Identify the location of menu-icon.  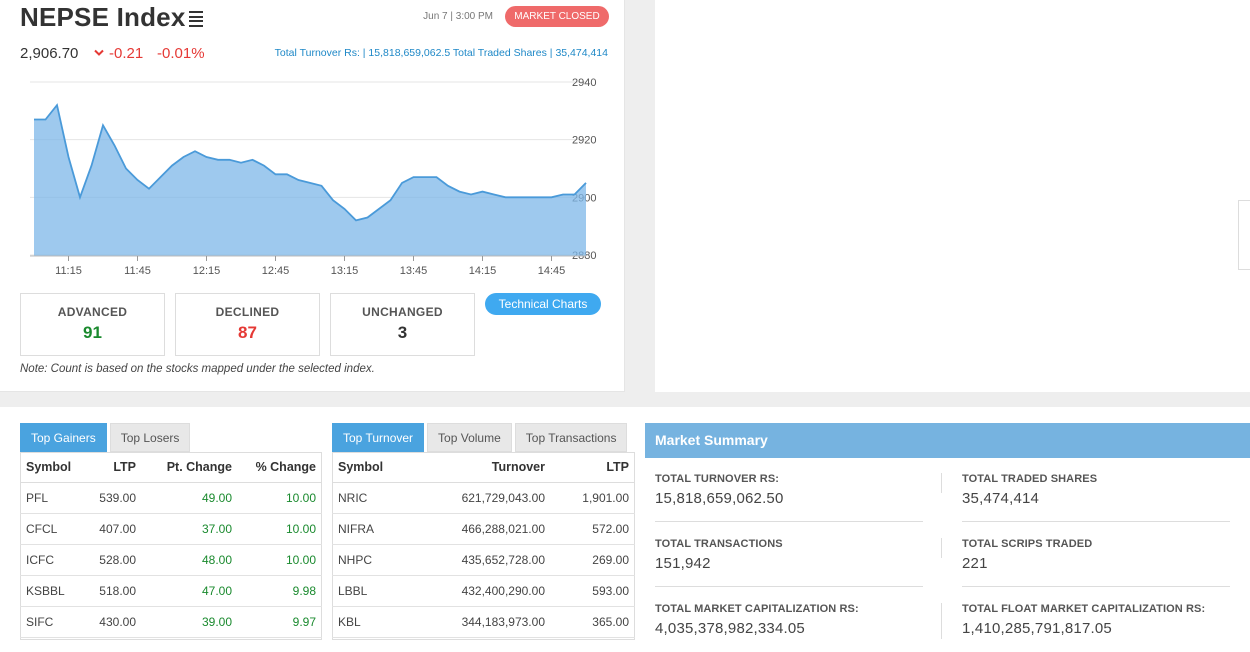
(196, 19).